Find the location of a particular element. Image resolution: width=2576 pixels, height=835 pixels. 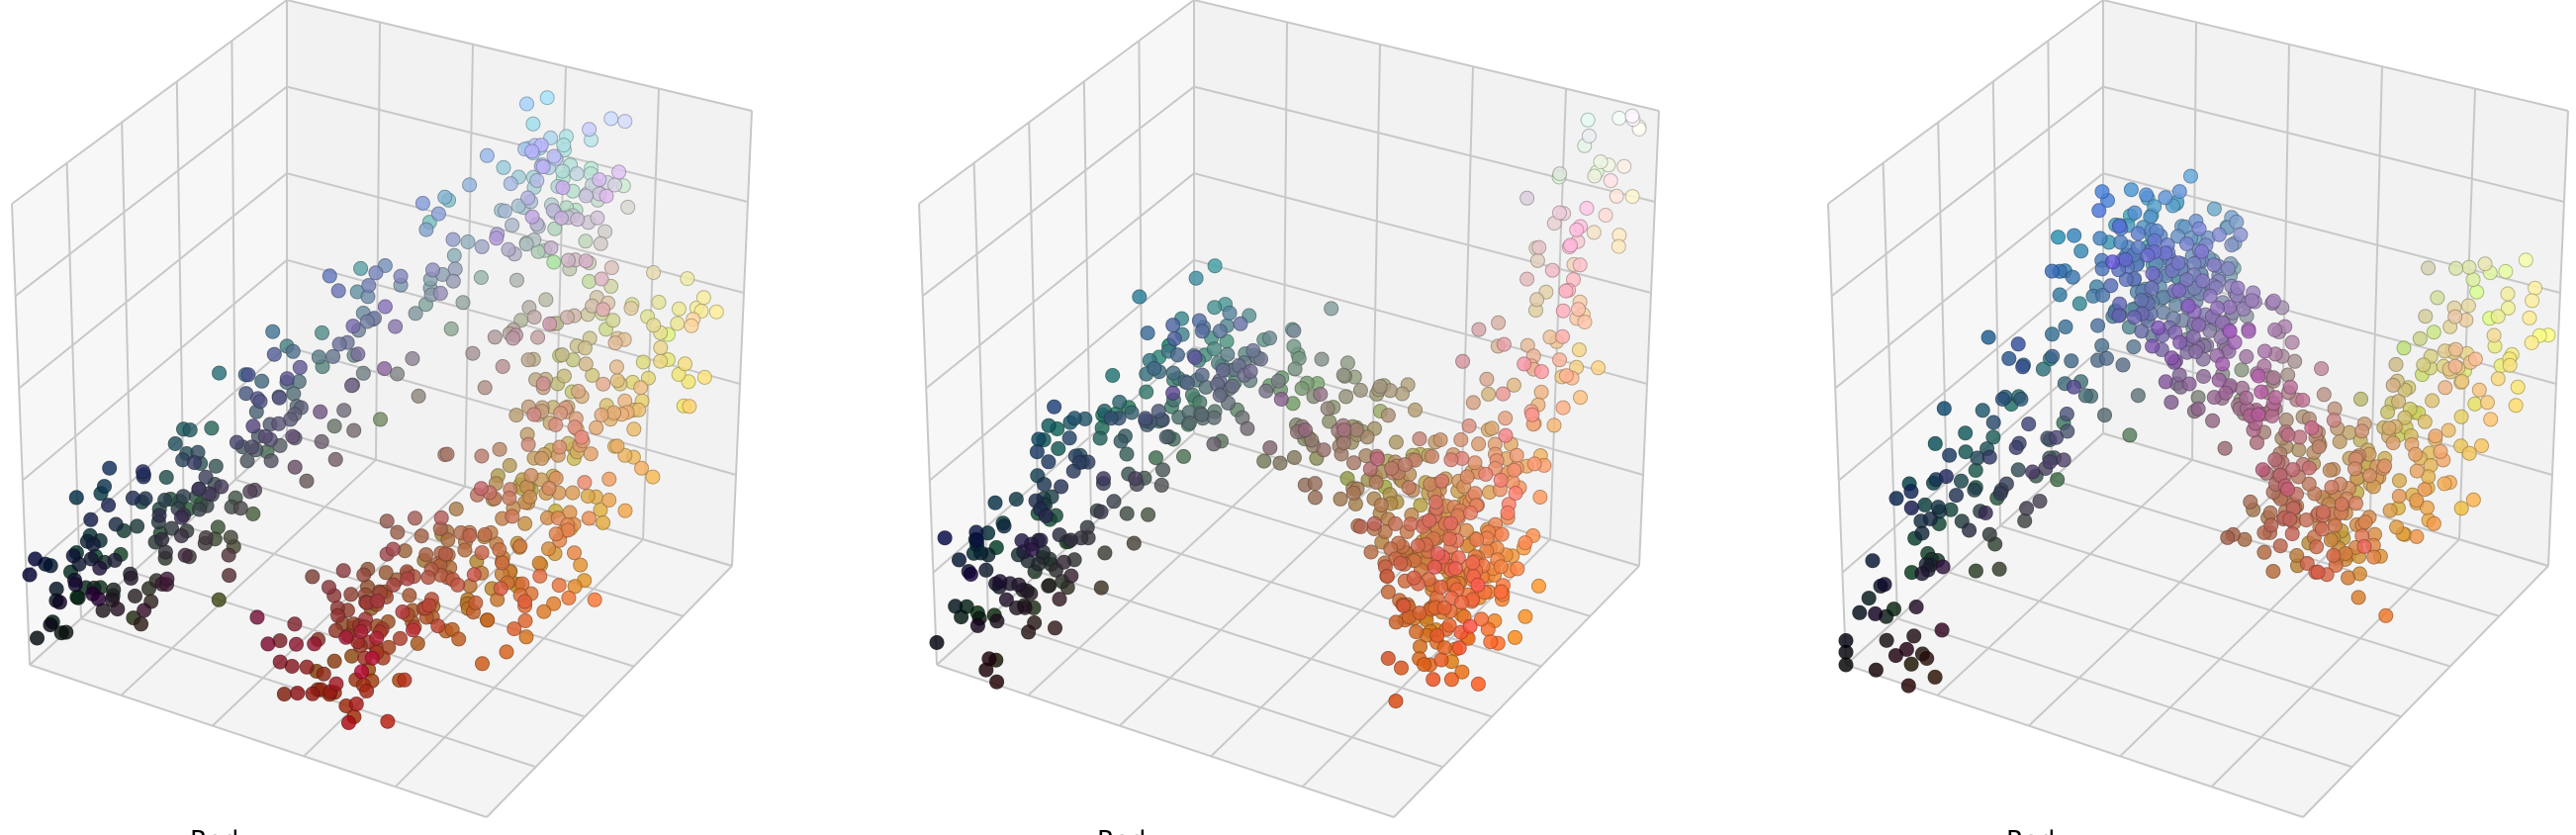

x-axis-label: Red is located at coordinates (1122, 831).